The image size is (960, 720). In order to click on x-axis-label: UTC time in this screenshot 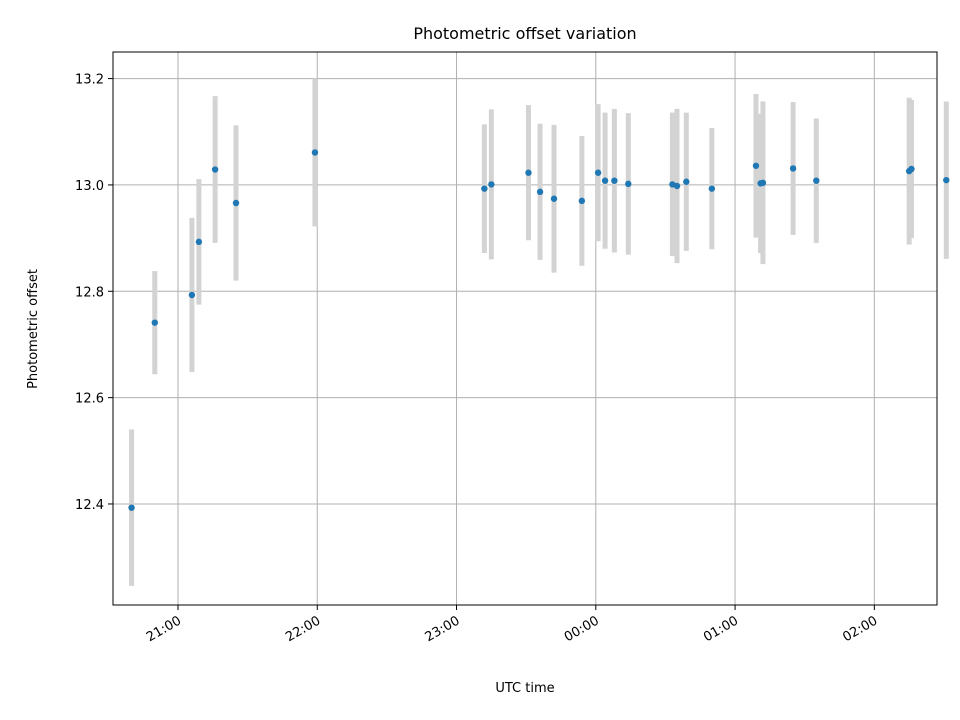, I will do `click(524, 688)`.